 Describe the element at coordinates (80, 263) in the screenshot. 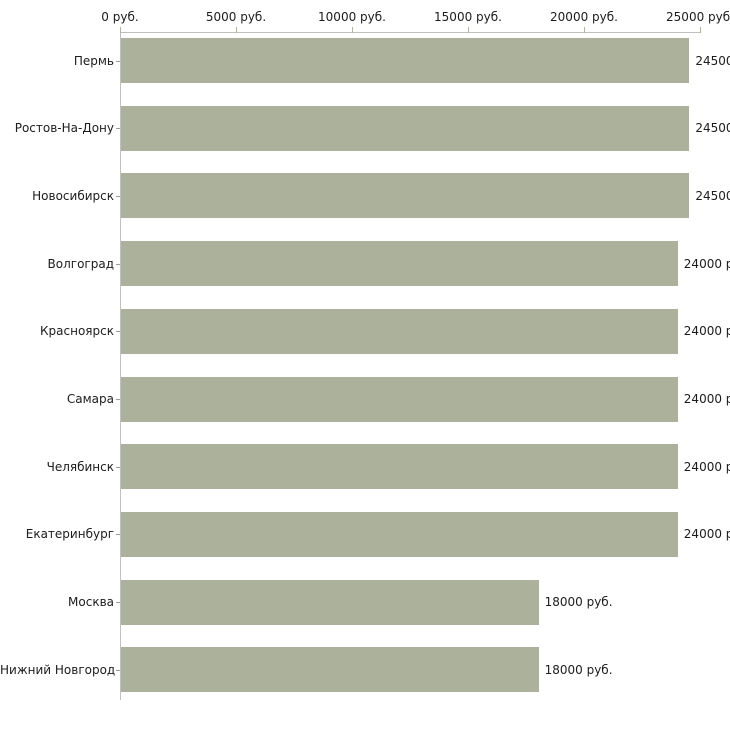

I see `category-label: Волгоград` at that location.